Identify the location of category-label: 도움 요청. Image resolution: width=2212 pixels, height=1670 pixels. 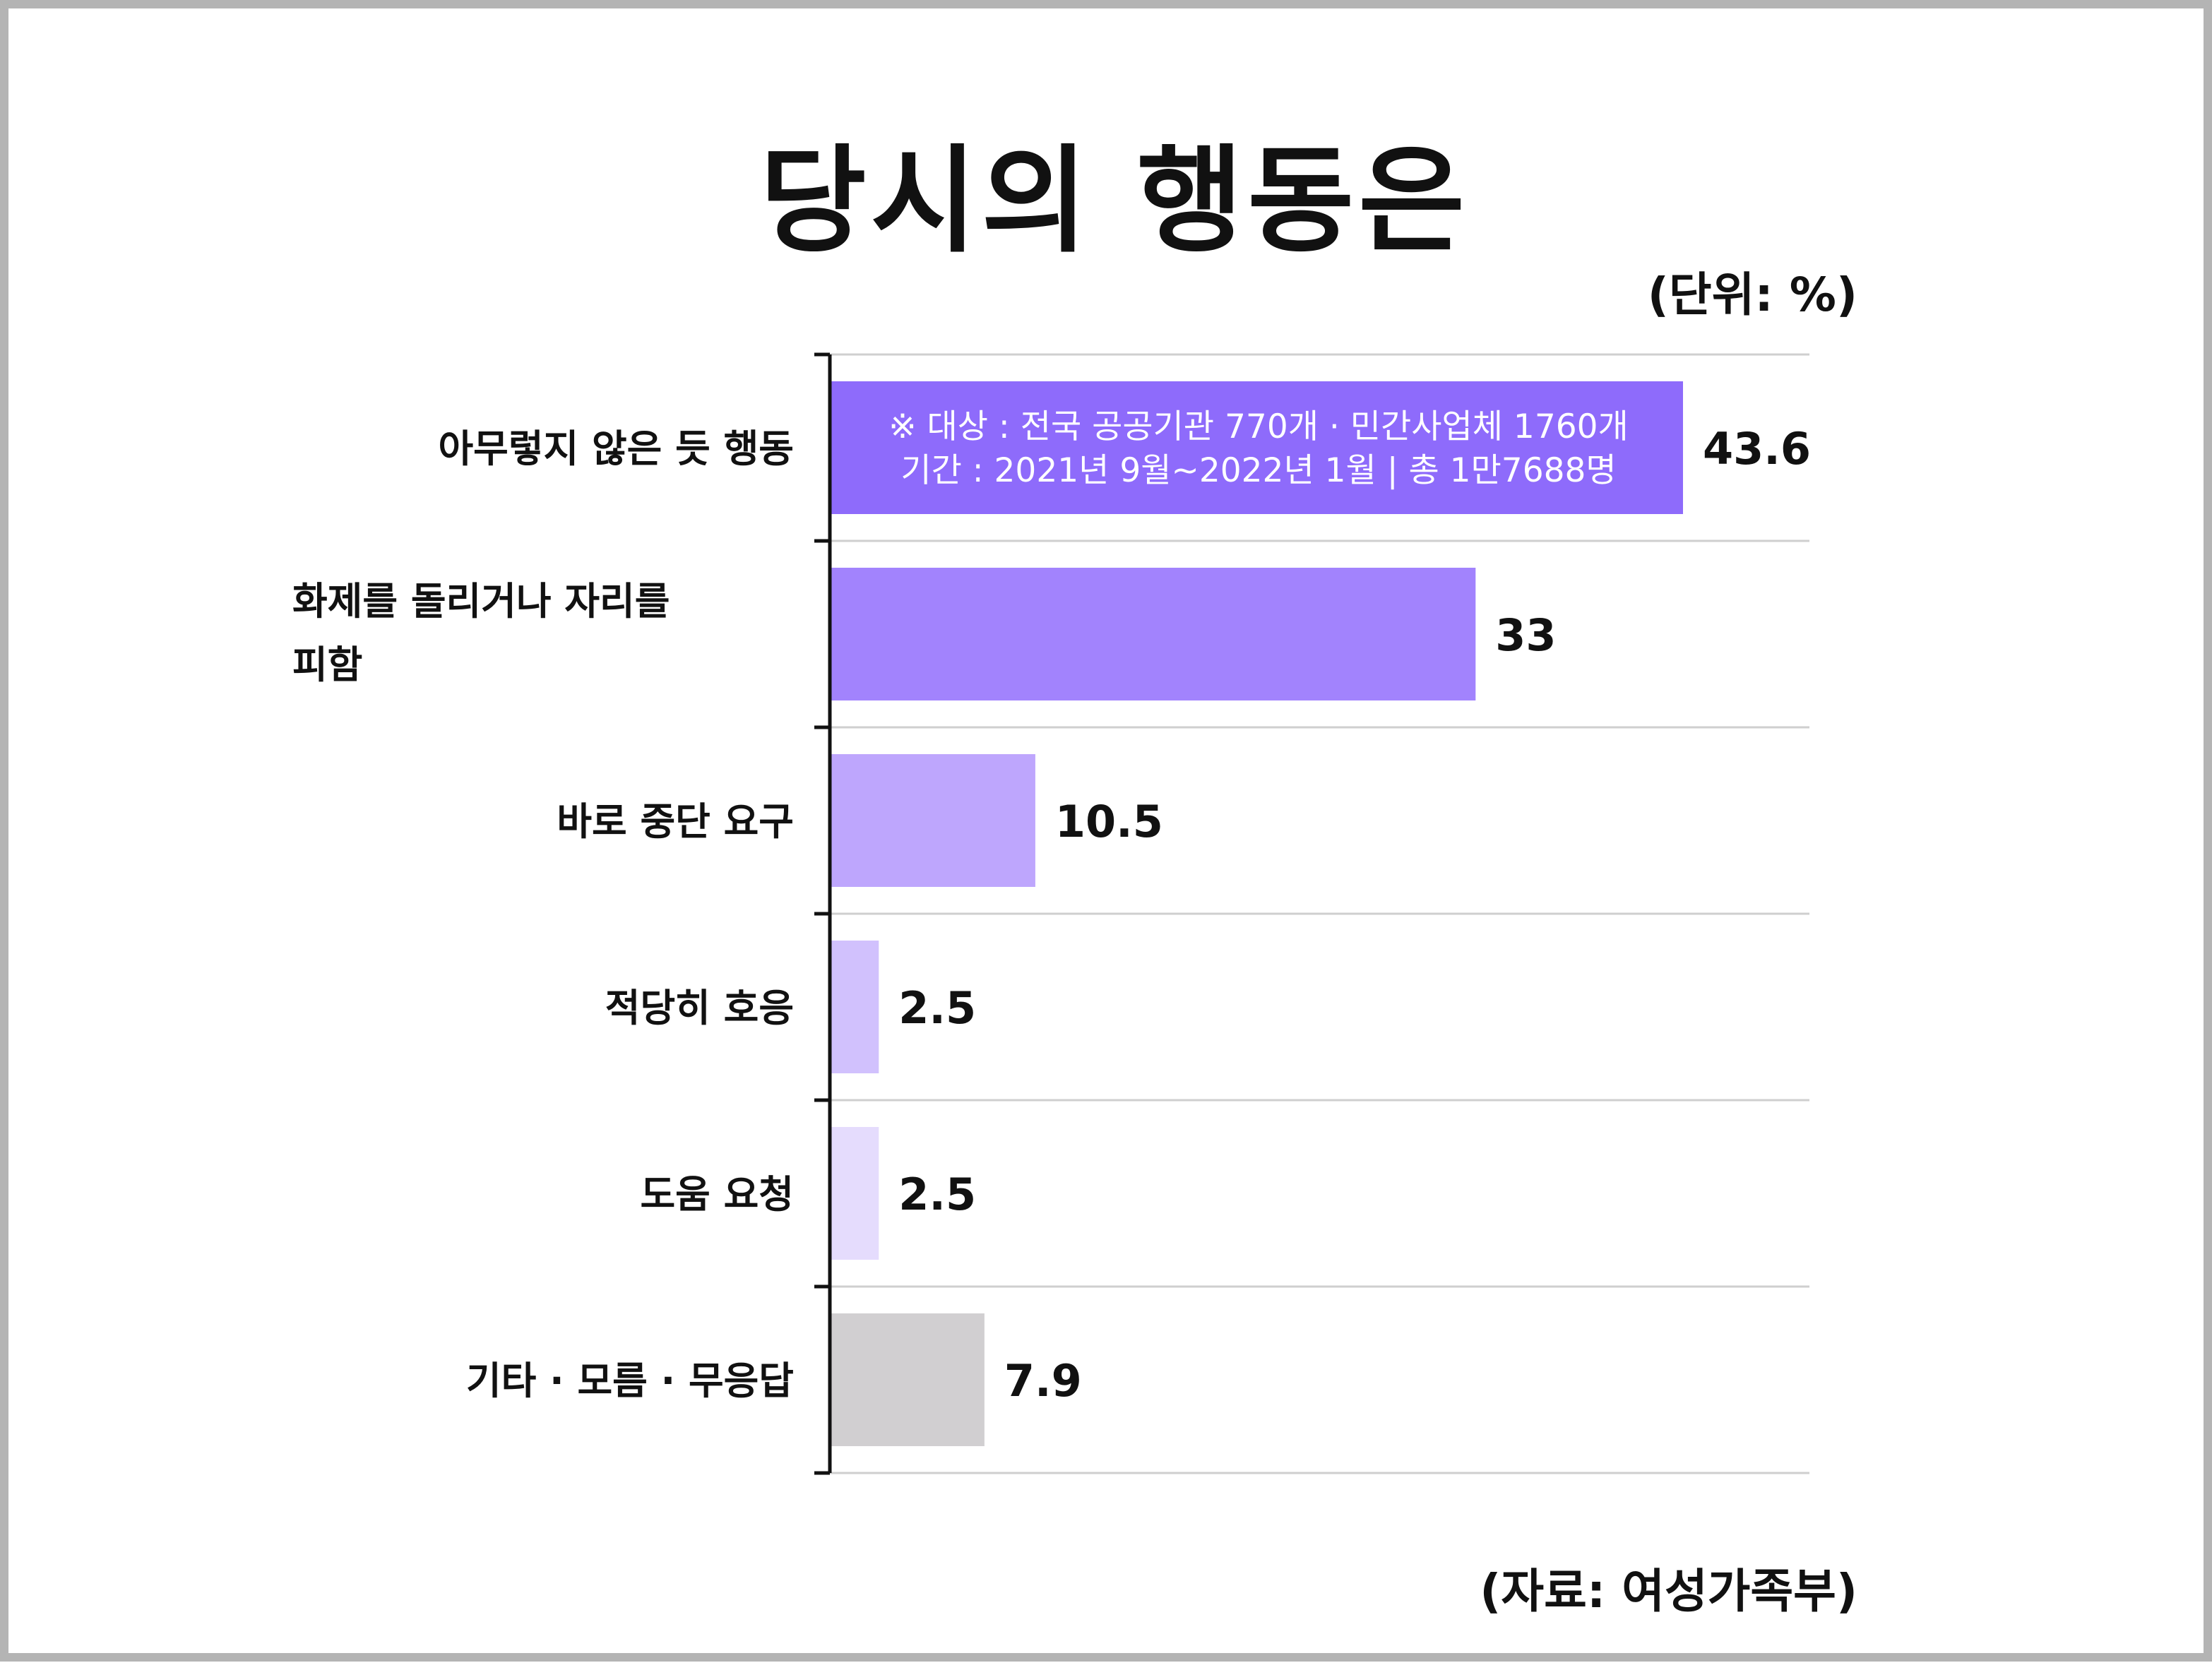
(717, 1194).